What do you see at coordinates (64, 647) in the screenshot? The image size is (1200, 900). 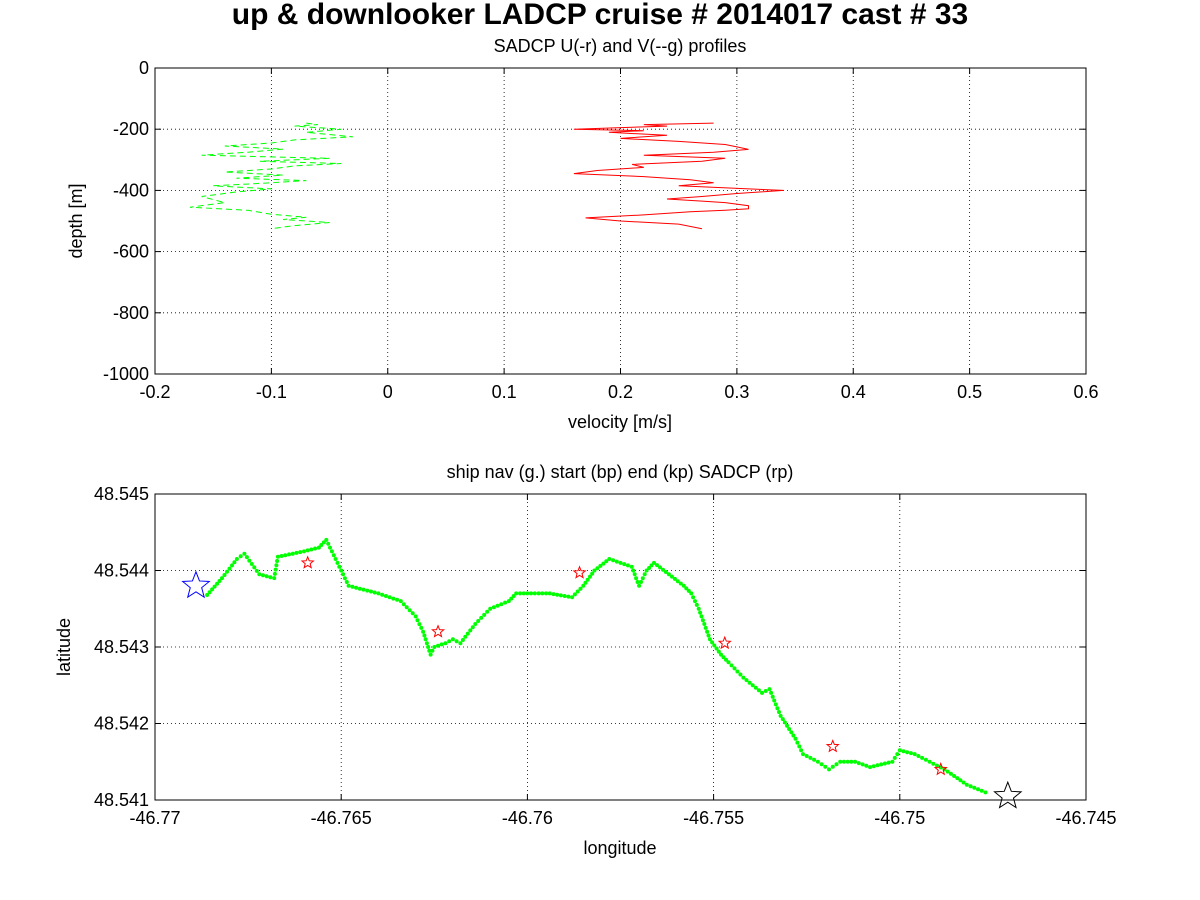 I see `nav-plot-ylabel: latitude` at bounding box center [64, 647].